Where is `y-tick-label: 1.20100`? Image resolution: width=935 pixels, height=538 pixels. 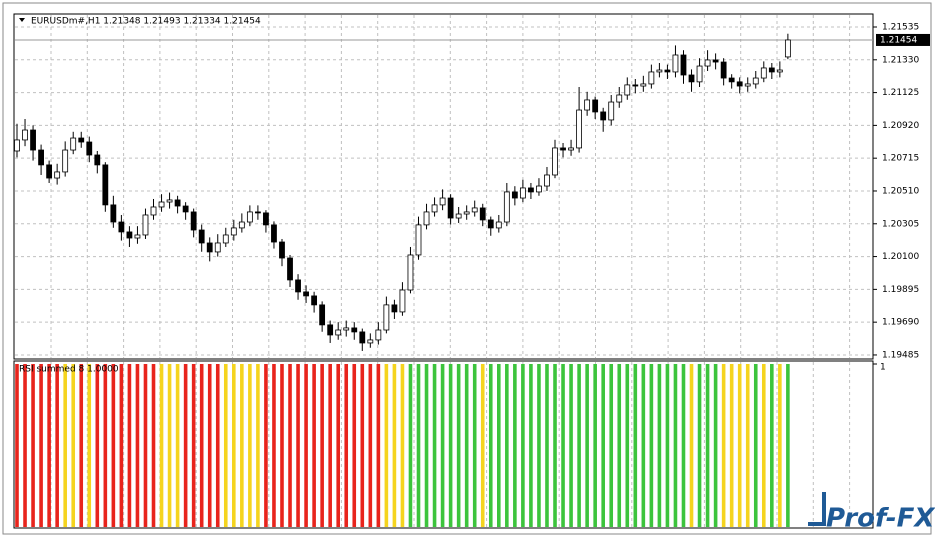
y-tick-label: 1.20100 is located at coordinates (900, 257).